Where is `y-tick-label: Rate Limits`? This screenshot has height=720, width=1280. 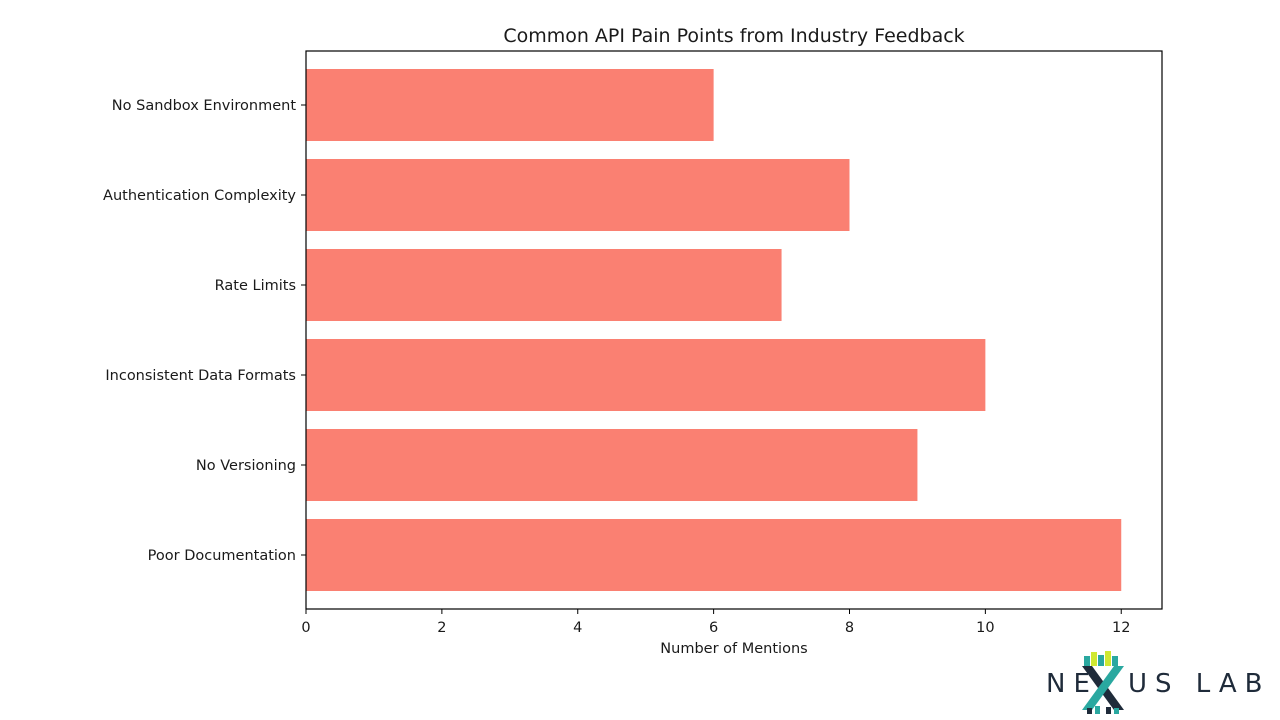
y-tick-label: Rate Limits is located at coordinates (255, 286).